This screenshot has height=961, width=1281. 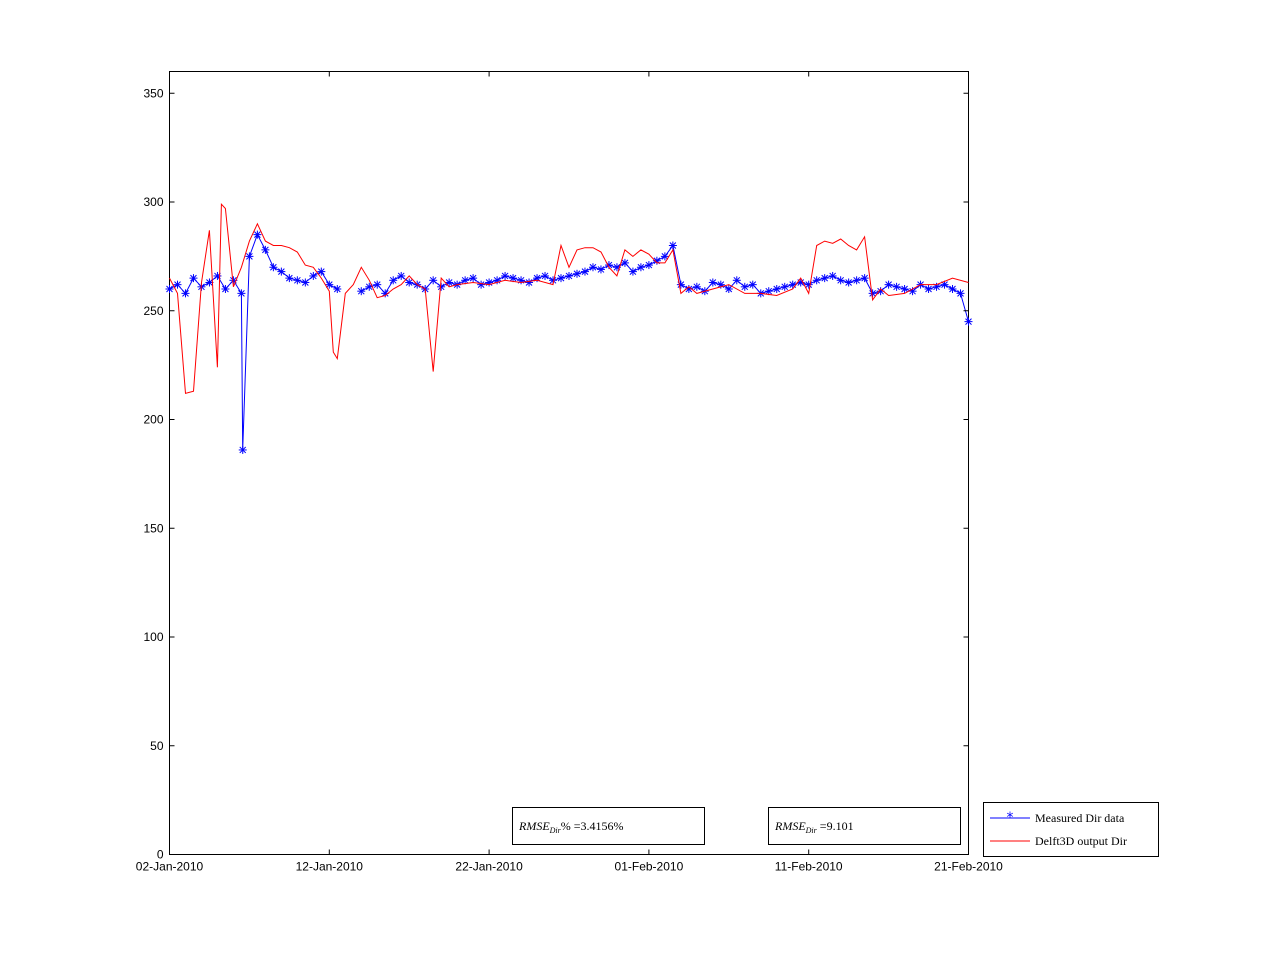 What do you see at coordinates (1080, 818) in the screenshot?
I see `legend-measured-label: Measured Dir data` at bounding box center [1080, 818].